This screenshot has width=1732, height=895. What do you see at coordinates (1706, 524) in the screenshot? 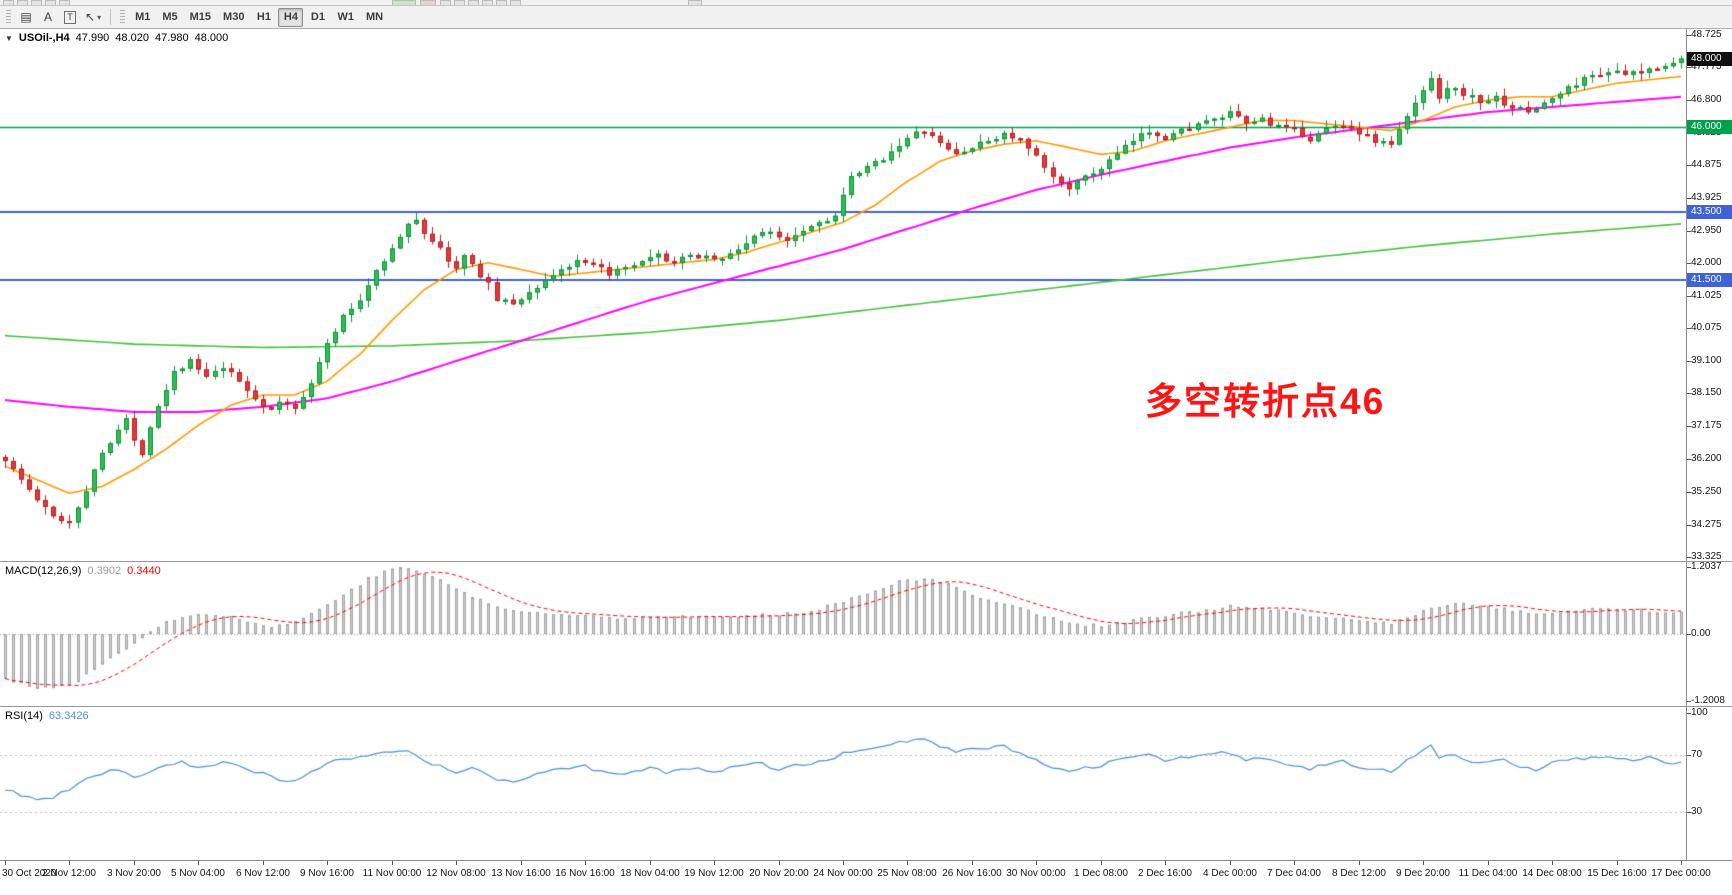
I see `price-axis-label: 34.275` at bounding box center [1706, 524].